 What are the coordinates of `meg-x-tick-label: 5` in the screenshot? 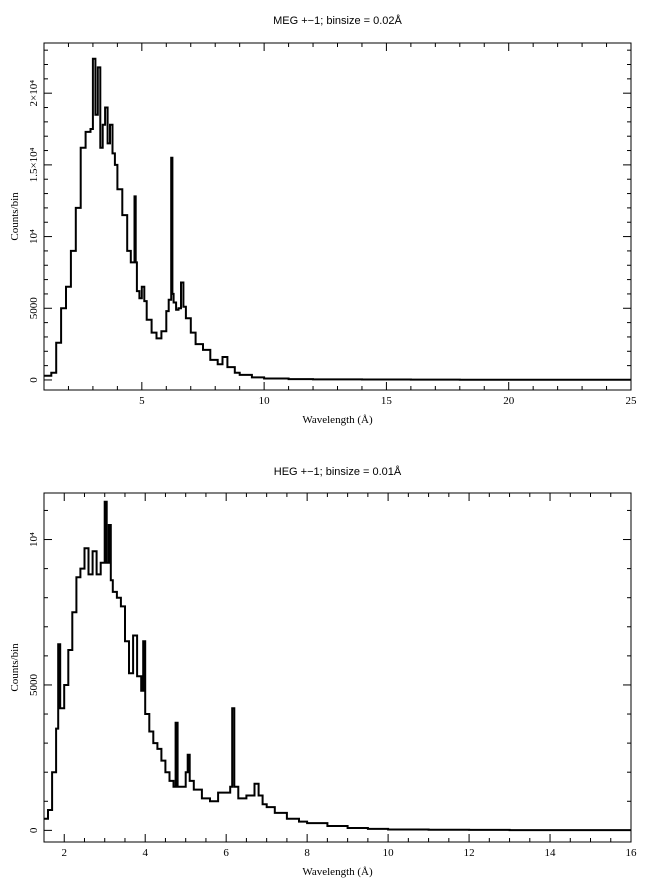 It's located at (142, 401).